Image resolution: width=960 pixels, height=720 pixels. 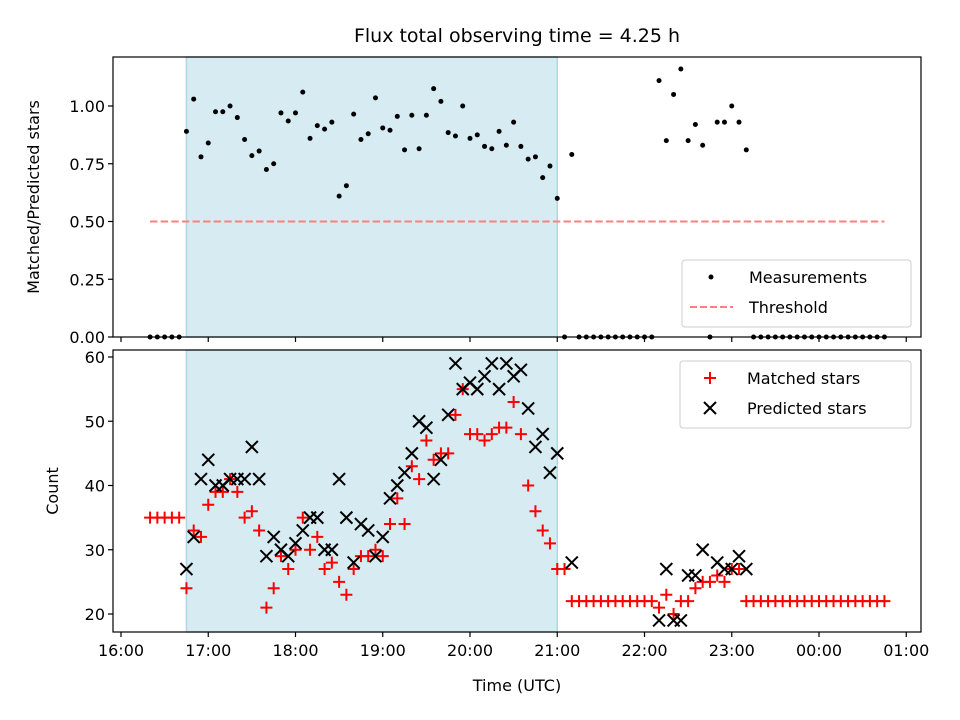 What do you see at coordinates (807, 408) in the screenshot?
I see `legend-predicted: Predicted stars` at bounding box center [807, 408].